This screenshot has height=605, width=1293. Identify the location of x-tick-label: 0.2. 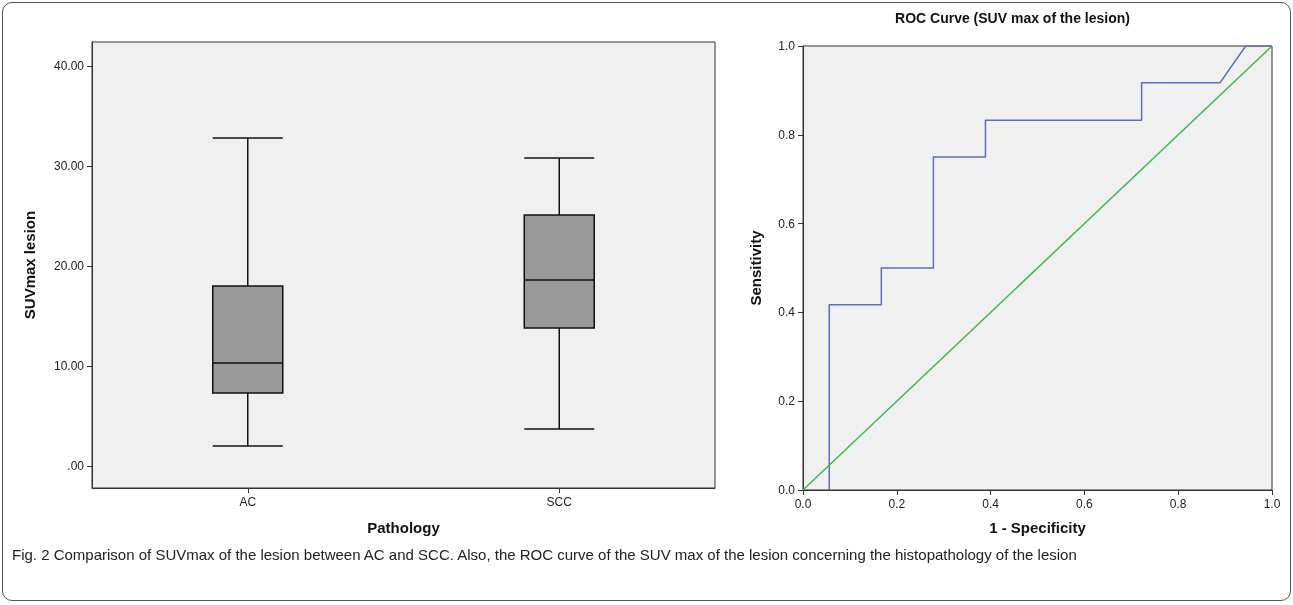
(897, 504).